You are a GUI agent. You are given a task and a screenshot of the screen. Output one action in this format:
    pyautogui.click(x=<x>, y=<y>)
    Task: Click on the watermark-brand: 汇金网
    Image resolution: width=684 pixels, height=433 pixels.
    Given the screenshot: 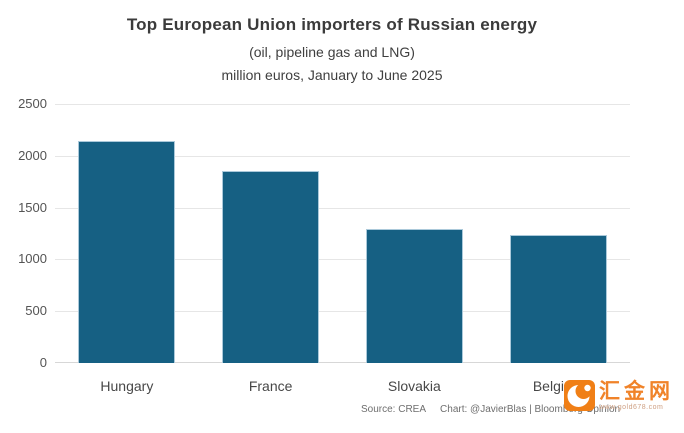 What is the action you would take?
    pyautogui.click(x=636, y=391)
    